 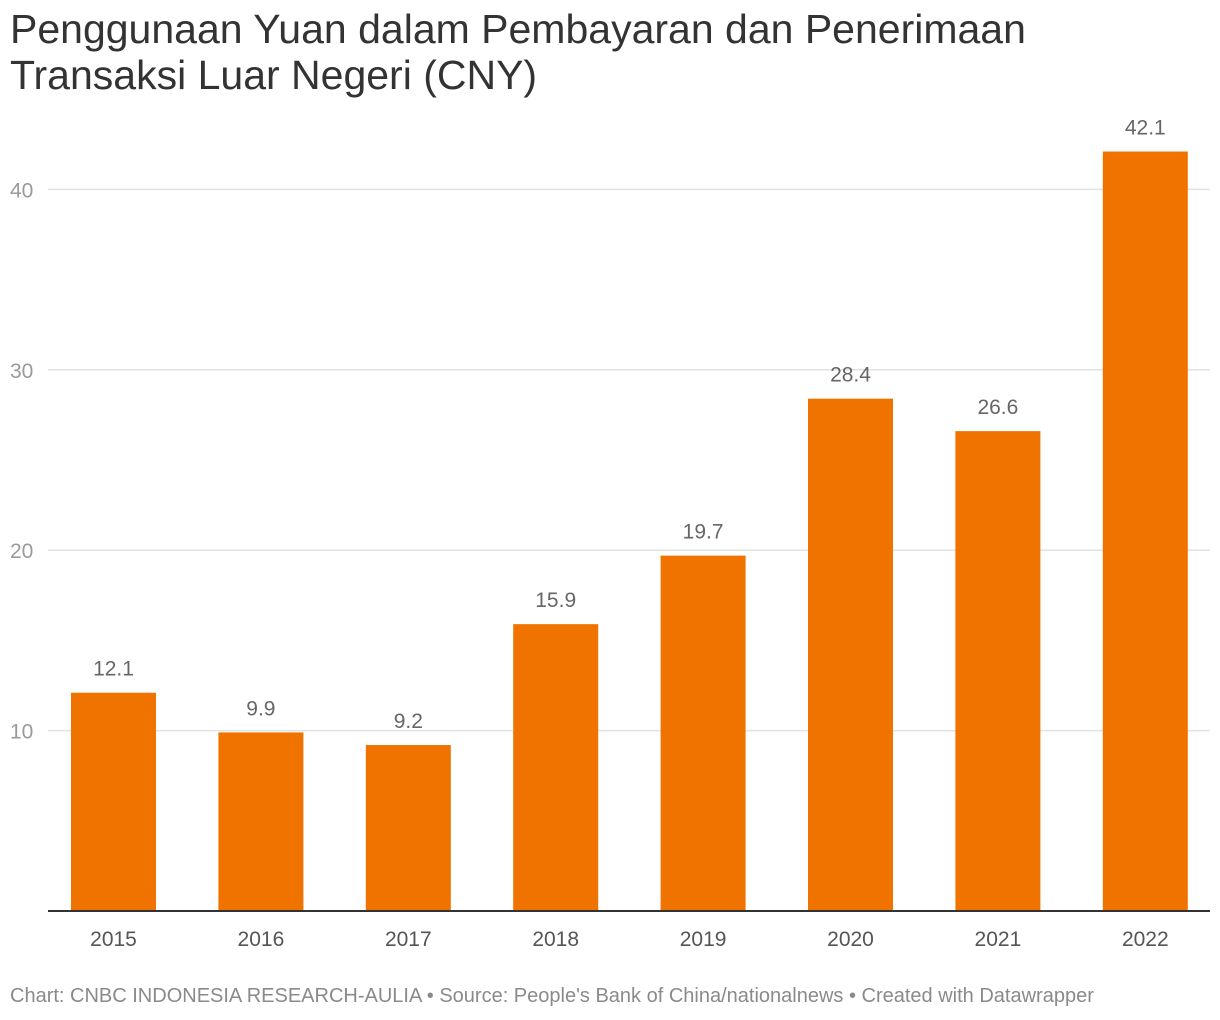 I want to click on x-tick-label: 2018, so click(x=555, y=939).